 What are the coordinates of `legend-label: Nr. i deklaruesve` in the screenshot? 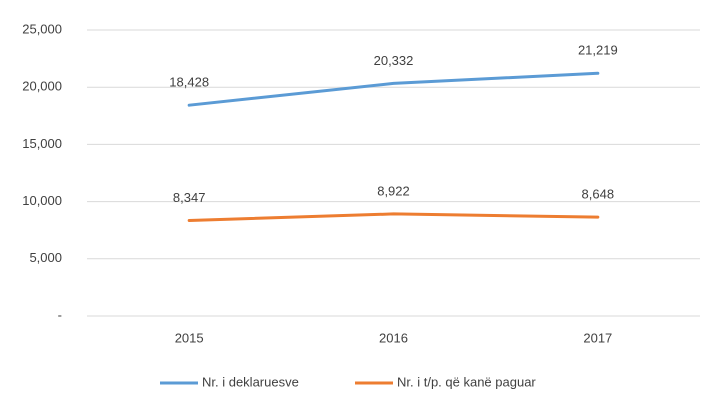 It's located at (250, 381).